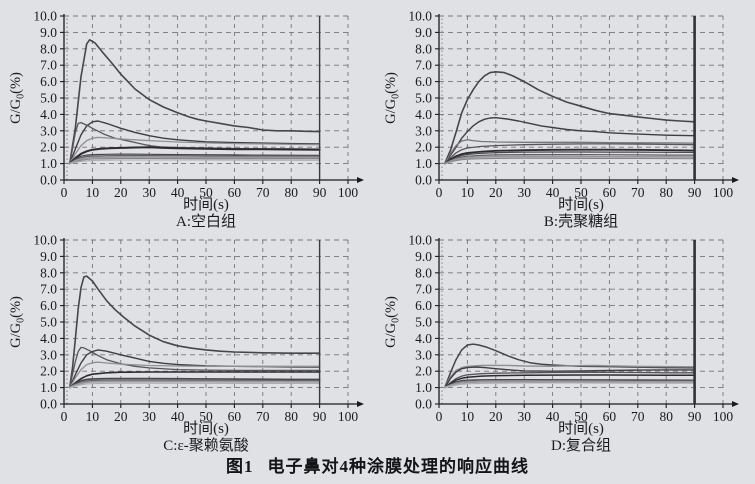  Describe the element at coordinates (581, 221) in the screenshot. I see `subplot-label: B:壳聚糖组` at that location.